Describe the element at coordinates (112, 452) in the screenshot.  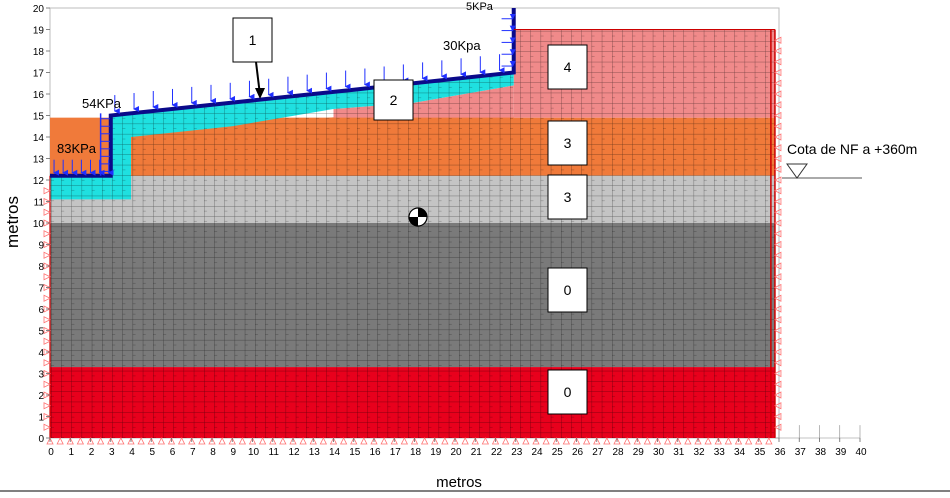
I see `x-tick-label: 3` at that location.